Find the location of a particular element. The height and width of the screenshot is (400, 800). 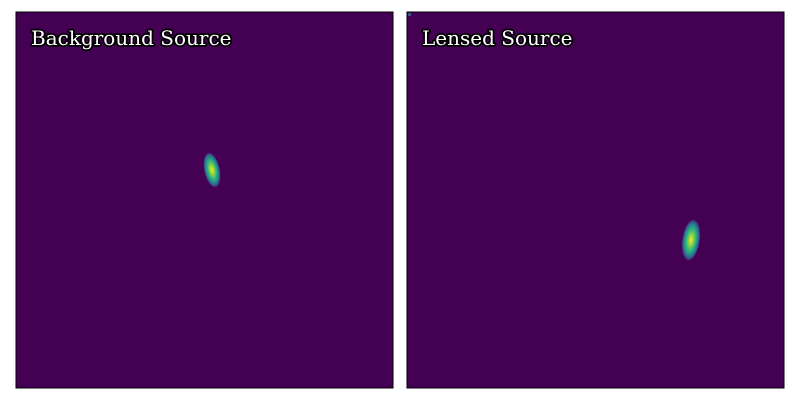

panel-title: Background Source is located at coordinates (131, 38).